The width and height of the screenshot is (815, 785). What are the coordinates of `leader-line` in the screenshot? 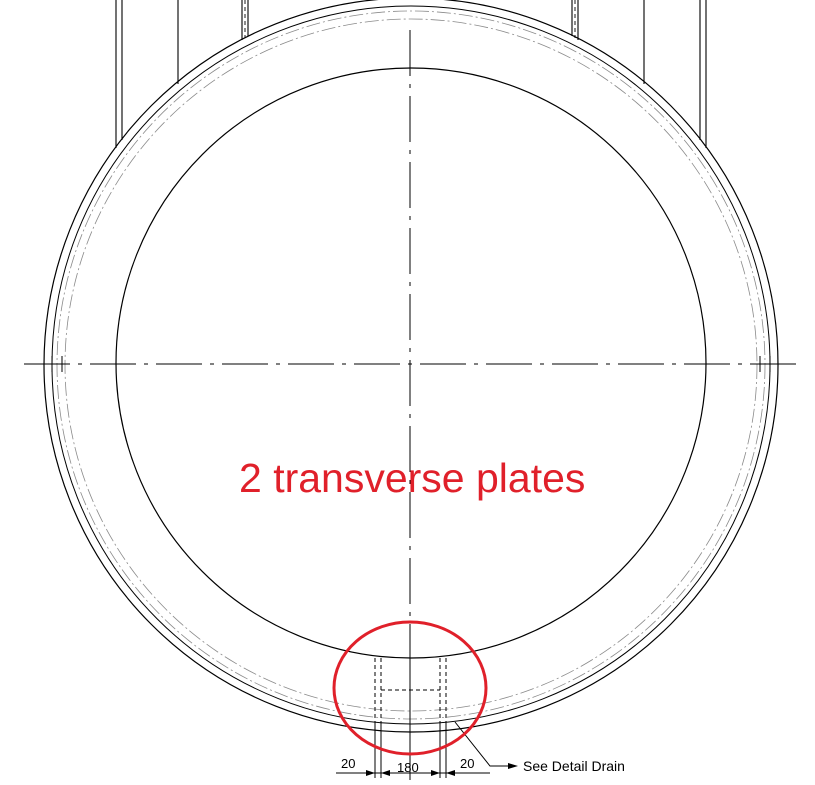 It's located at (481, 744).